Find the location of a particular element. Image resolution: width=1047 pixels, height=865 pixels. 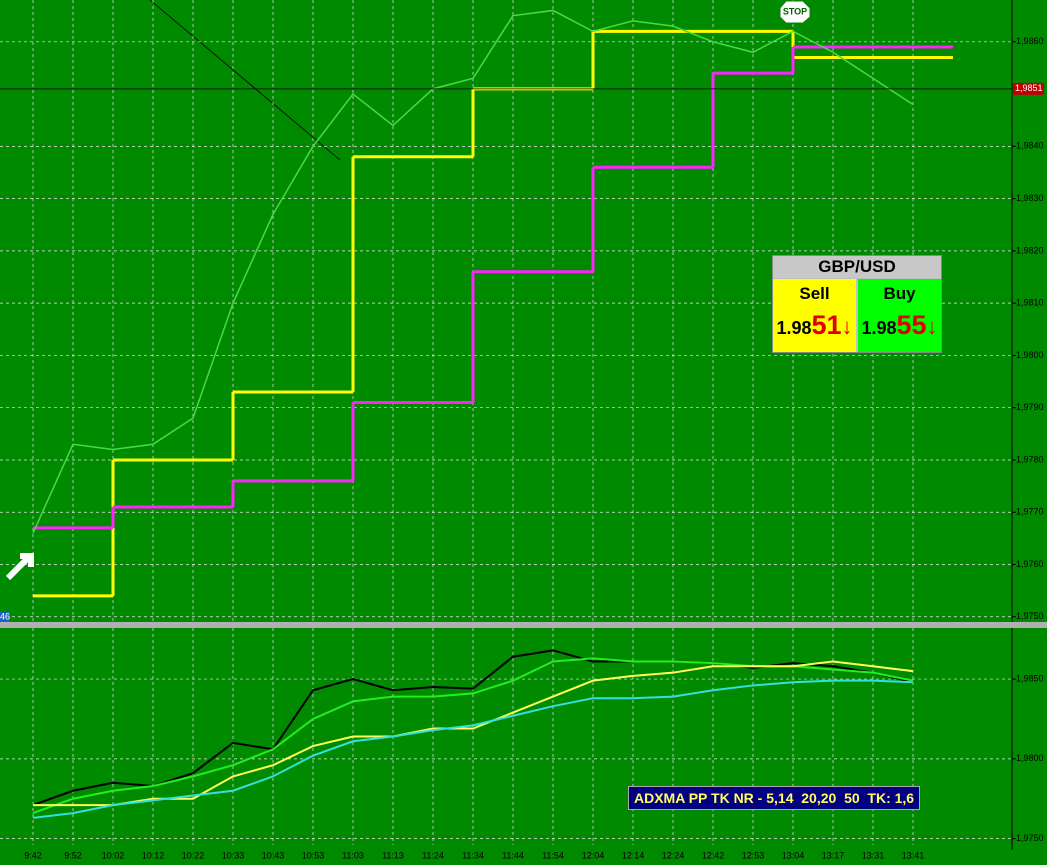

x-tick-label: 13:04 is located at coordinates (793, 855).